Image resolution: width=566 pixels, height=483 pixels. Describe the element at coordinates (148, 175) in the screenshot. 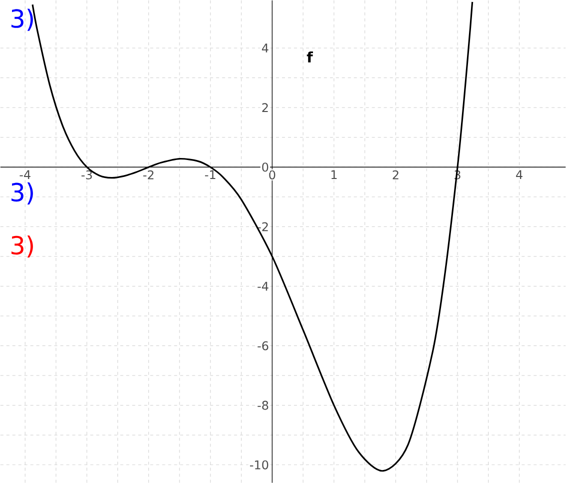

I see `x-tick-label: -2` at that location.